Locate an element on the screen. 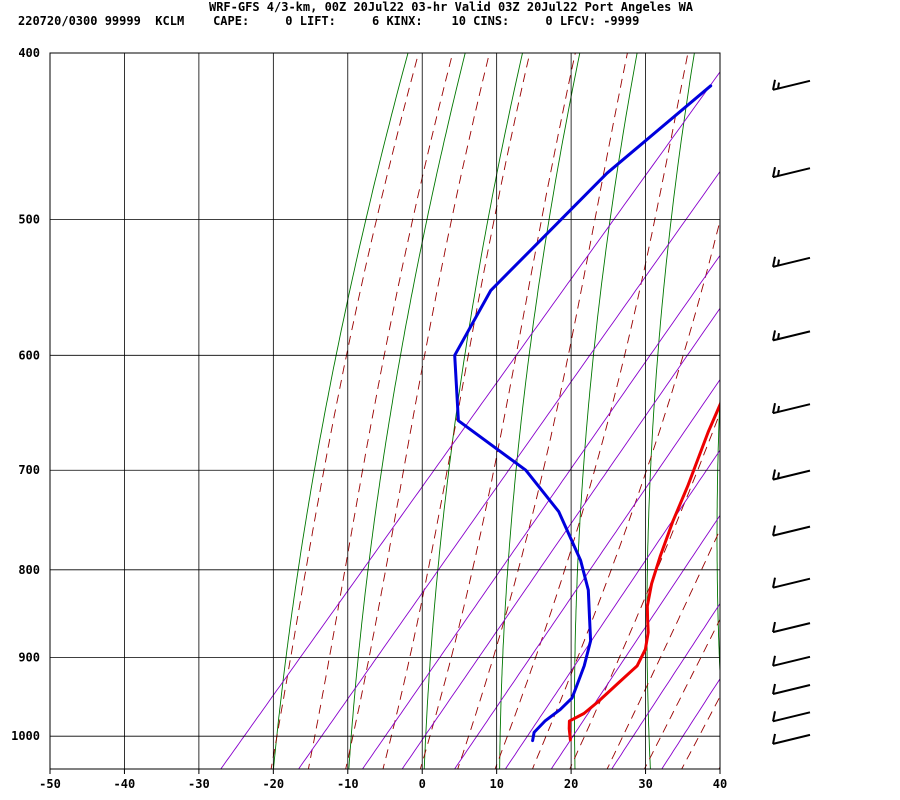 Image resolution: width=900 pixels, height=800 pixels. temperature-axis: -50 -40 -30 -20 -10 0 10 20 30 40 is located at coordinates (383, 780).